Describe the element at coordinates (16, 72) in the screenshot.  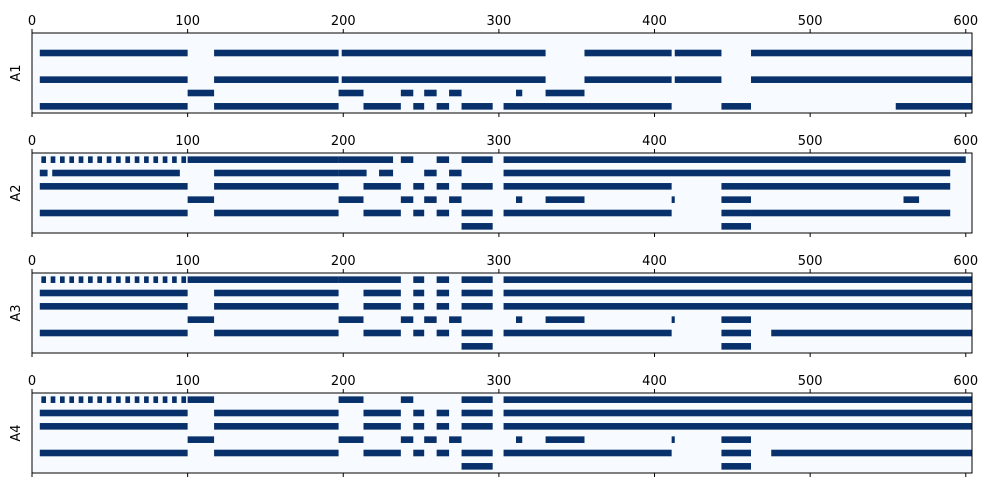
I see `y-axis-label: A1` at that location.